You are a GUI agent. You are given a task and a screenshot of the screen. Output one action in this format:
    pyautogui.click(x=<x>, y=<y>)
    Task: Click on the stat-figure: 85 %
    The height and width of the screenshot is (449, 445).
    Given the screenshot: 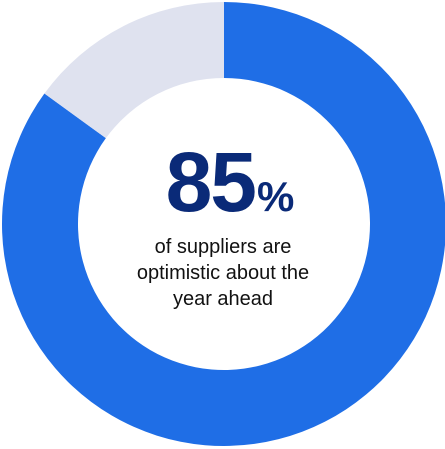 What is the action you would take?
    pyautogui.click(x=230, y=182)
    